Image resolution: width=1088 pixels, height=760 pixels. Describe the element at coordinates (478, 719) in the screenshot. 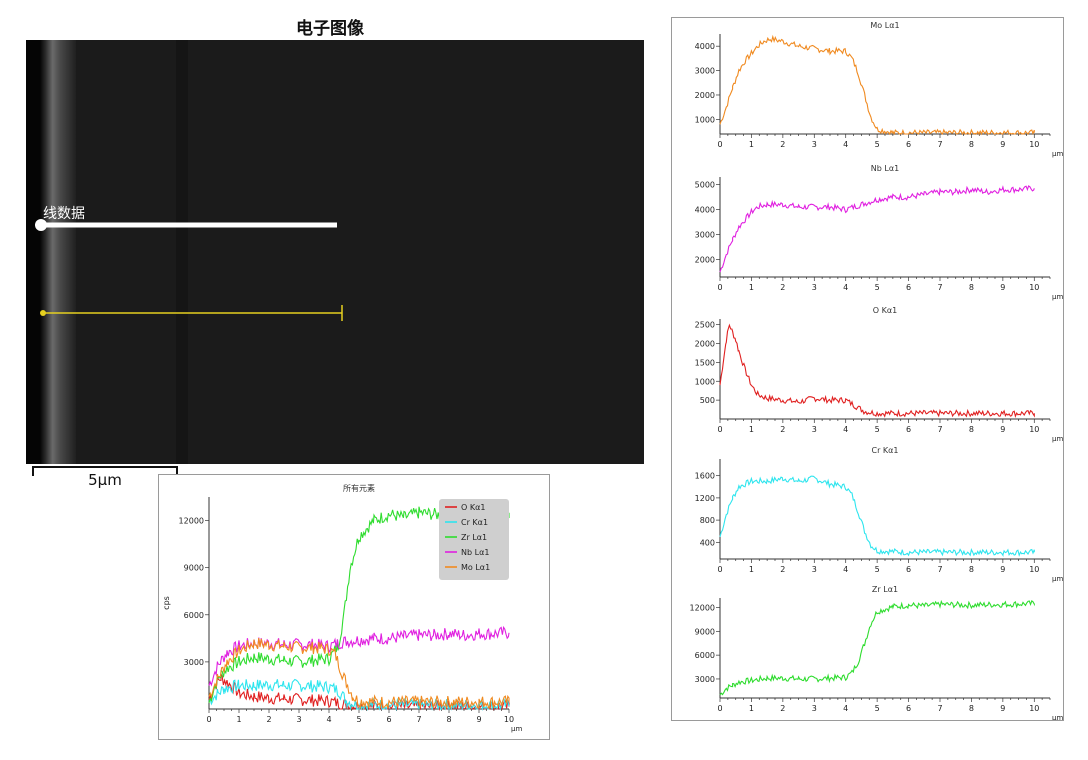

I see `all-x-tick-label: 9` at that location.